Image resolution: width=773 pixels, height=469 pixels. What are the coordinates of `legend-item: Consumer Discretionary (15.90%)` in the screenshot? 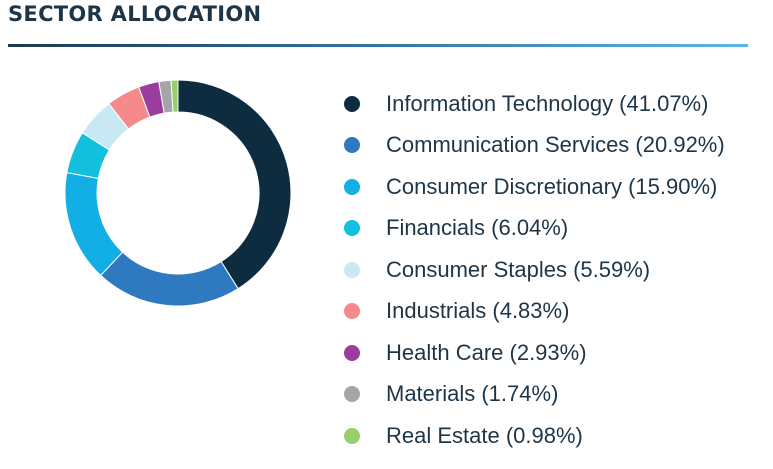 It's located at (532, 187).